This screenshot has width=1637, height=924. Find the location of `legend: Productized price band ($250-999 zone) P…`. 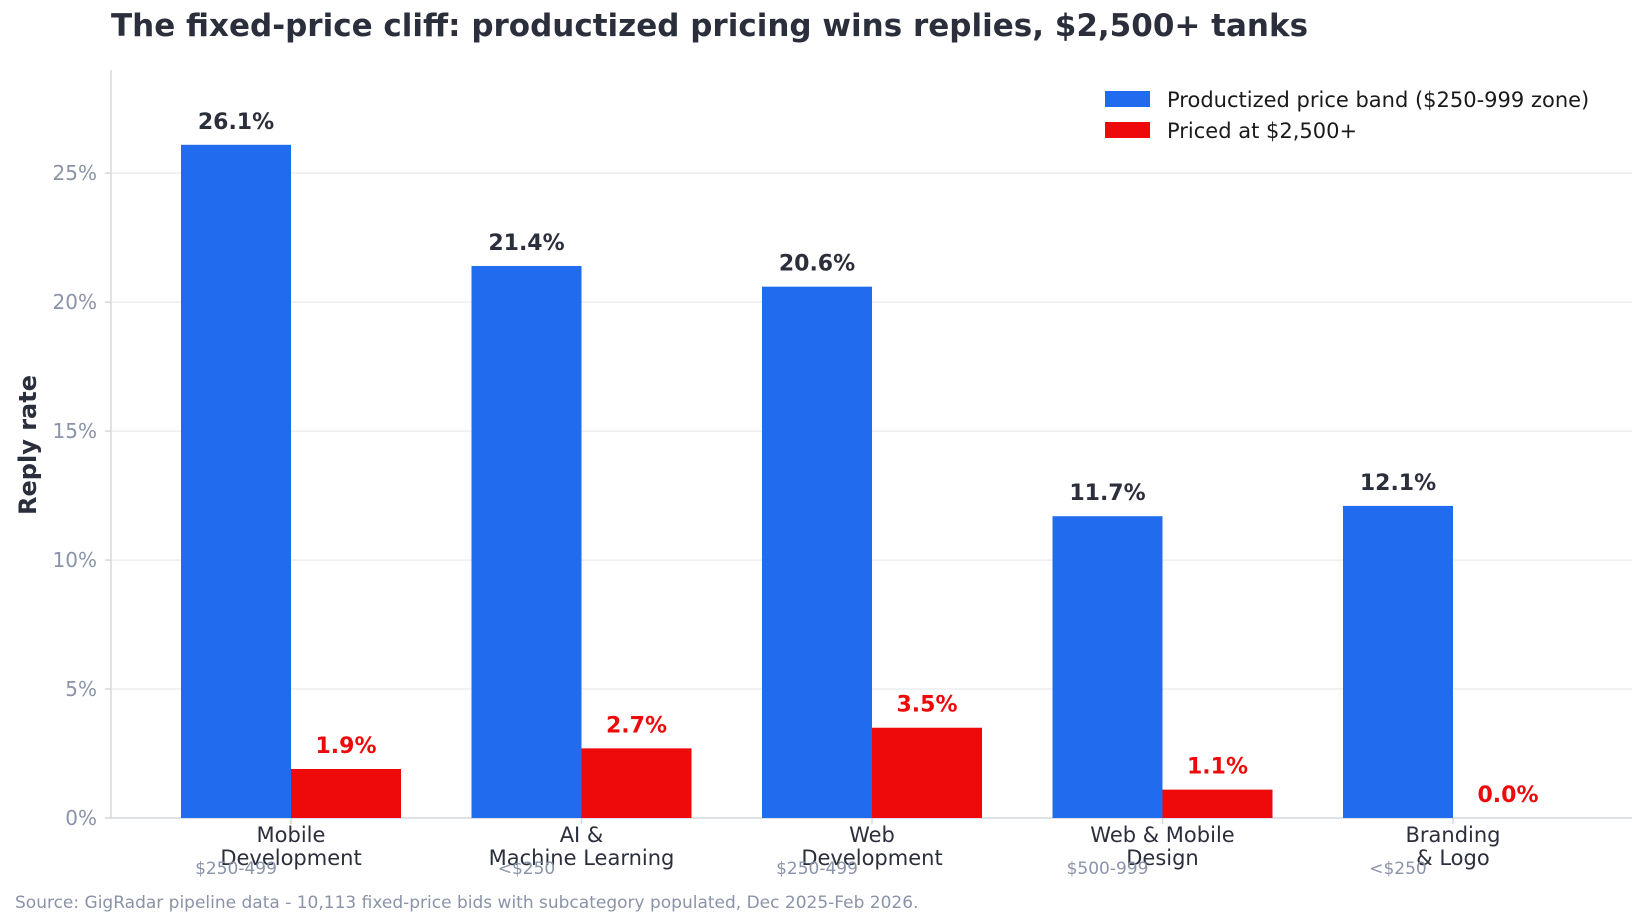

legend: Productized price band ($250-999 zone) P… is located at coordinates (1347, 115).